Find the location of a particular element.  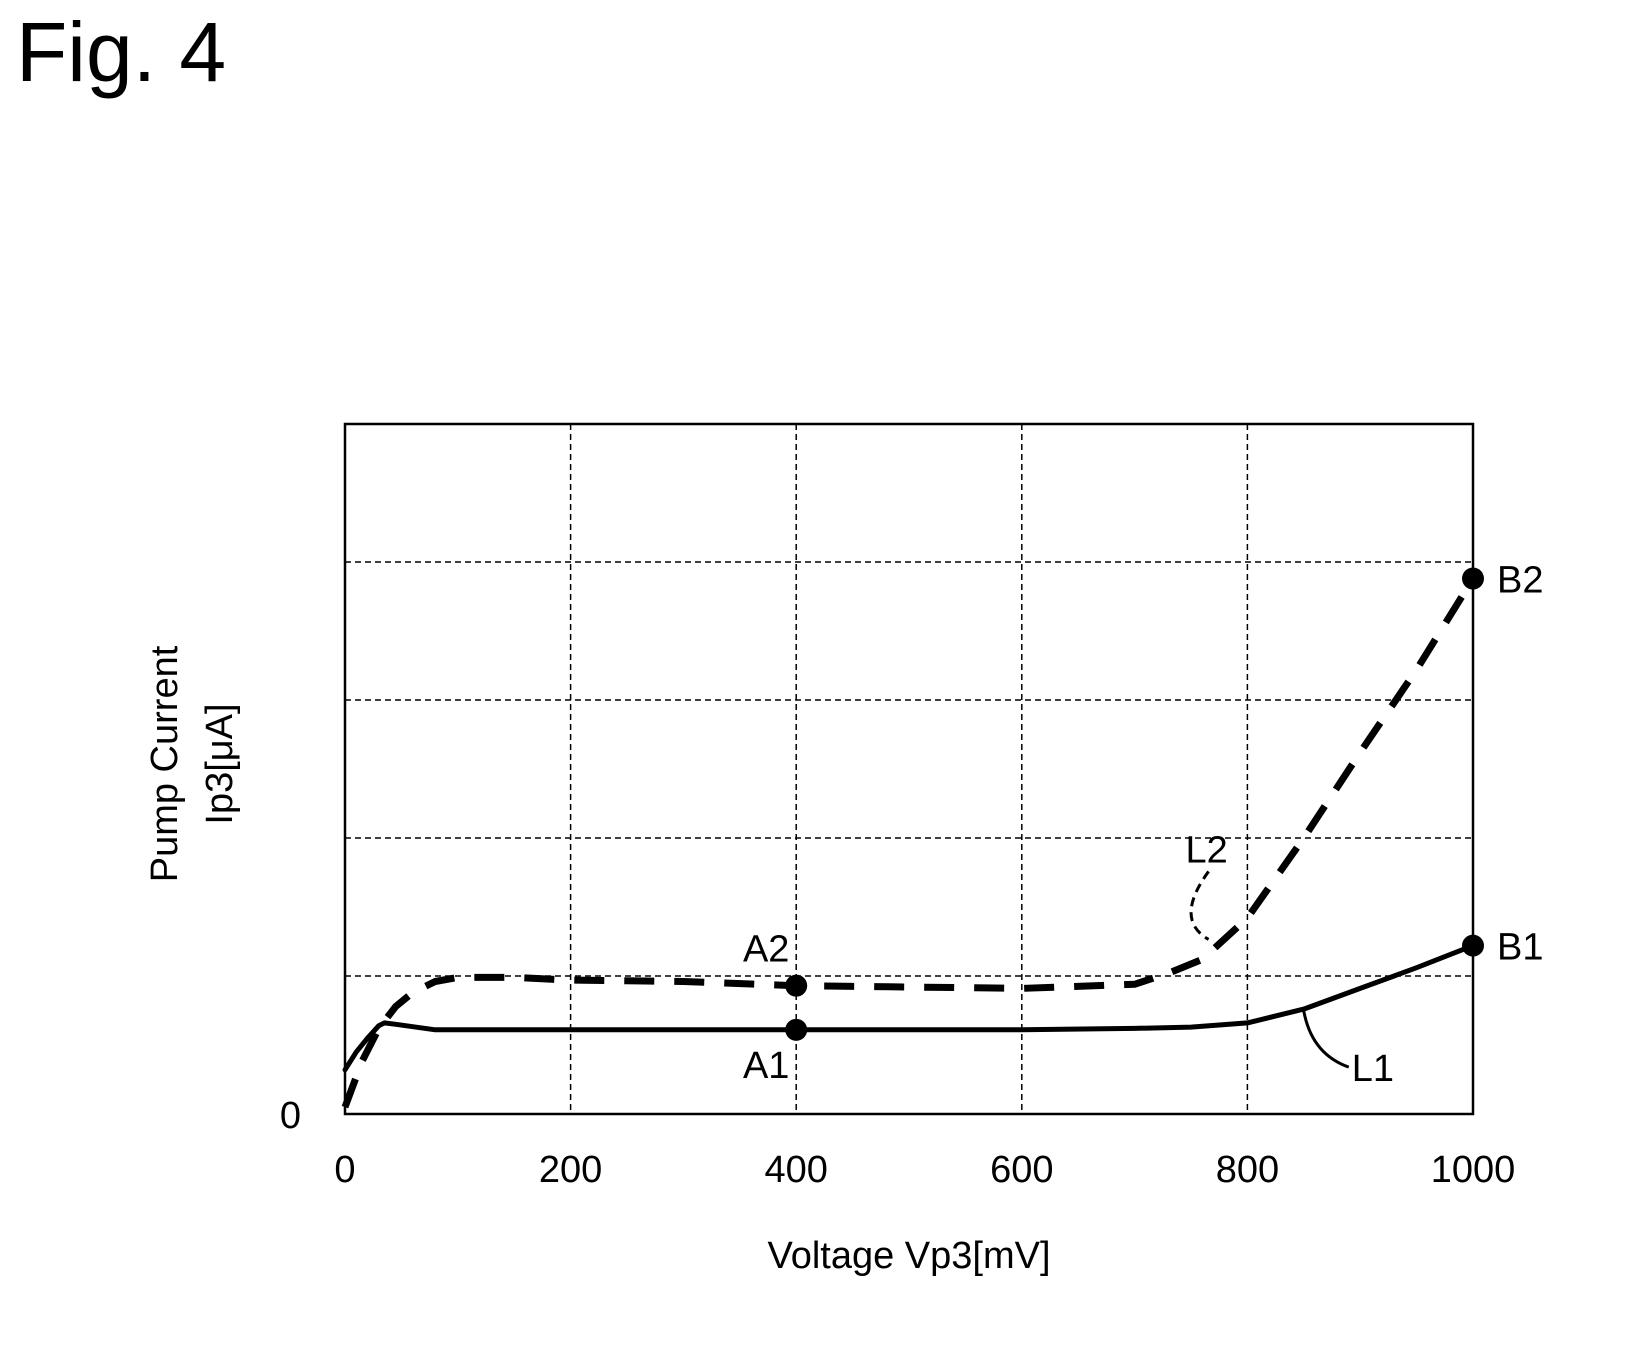

point-label-b2: B2 is located at coordinates (1520, 581).